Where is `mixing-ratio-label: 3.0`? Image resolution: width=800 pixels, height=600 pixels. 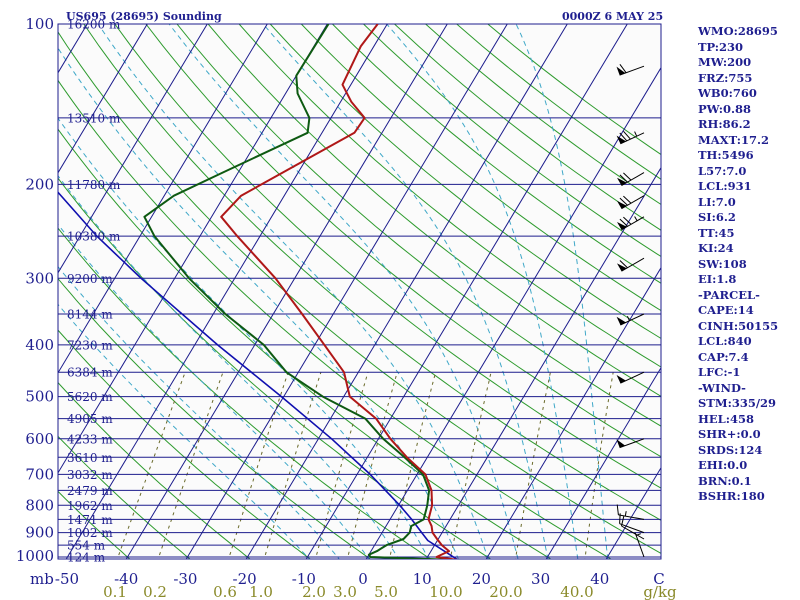 mixing-ratio-label: 3.0 is located at coordinates (345, 591).